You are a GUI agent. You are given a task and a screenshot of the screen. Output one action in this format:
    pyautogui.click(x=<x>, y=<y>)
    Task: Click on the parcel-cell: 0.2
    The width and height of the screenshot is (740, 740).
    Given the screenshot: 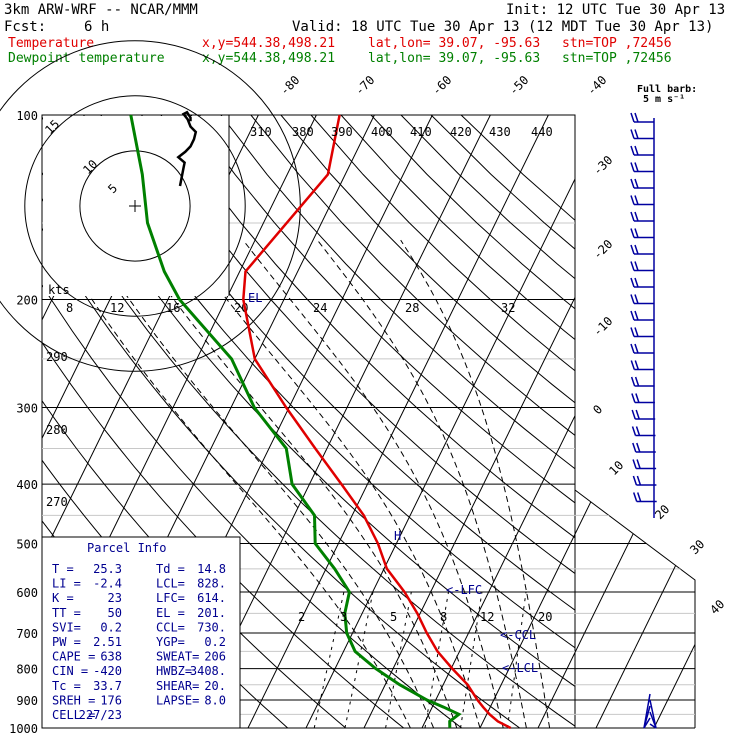 What is the action you would take?
    pyautogui.click(x=215, y=642)
    